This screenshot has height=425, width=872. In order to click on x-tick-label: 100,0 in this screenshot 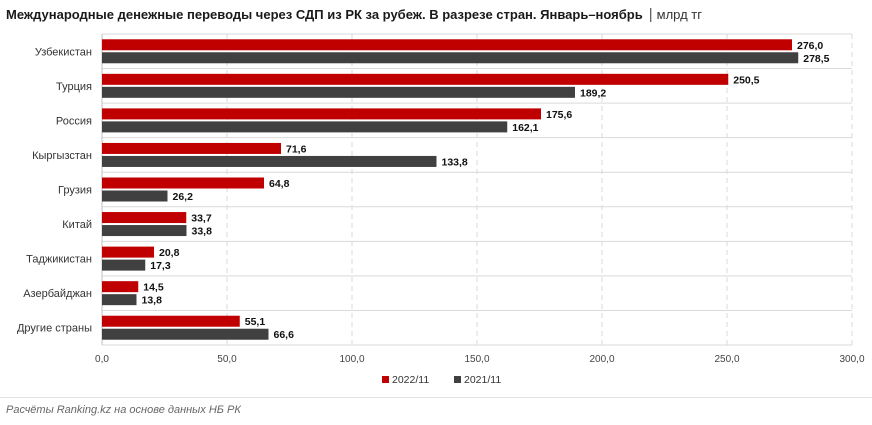, I will do `click(351, 359)`.